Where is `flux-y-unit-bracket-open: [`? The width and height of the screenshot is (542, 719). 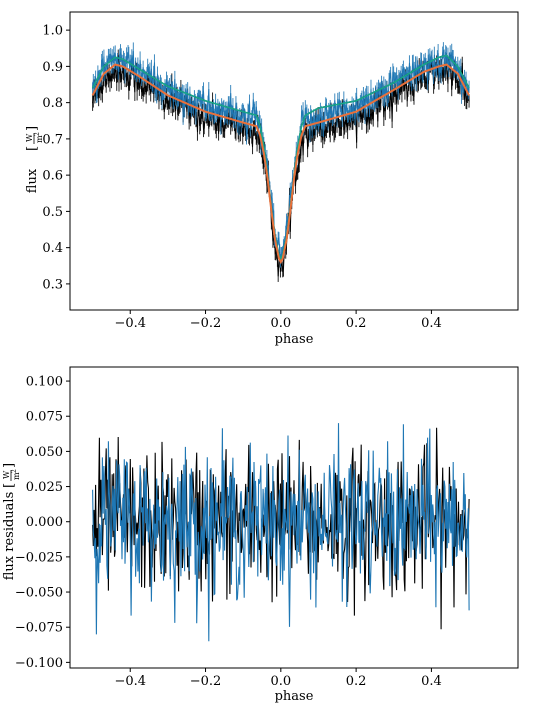
flux-y-unit-bracket-open: [ is located at coordinates (32, 148).